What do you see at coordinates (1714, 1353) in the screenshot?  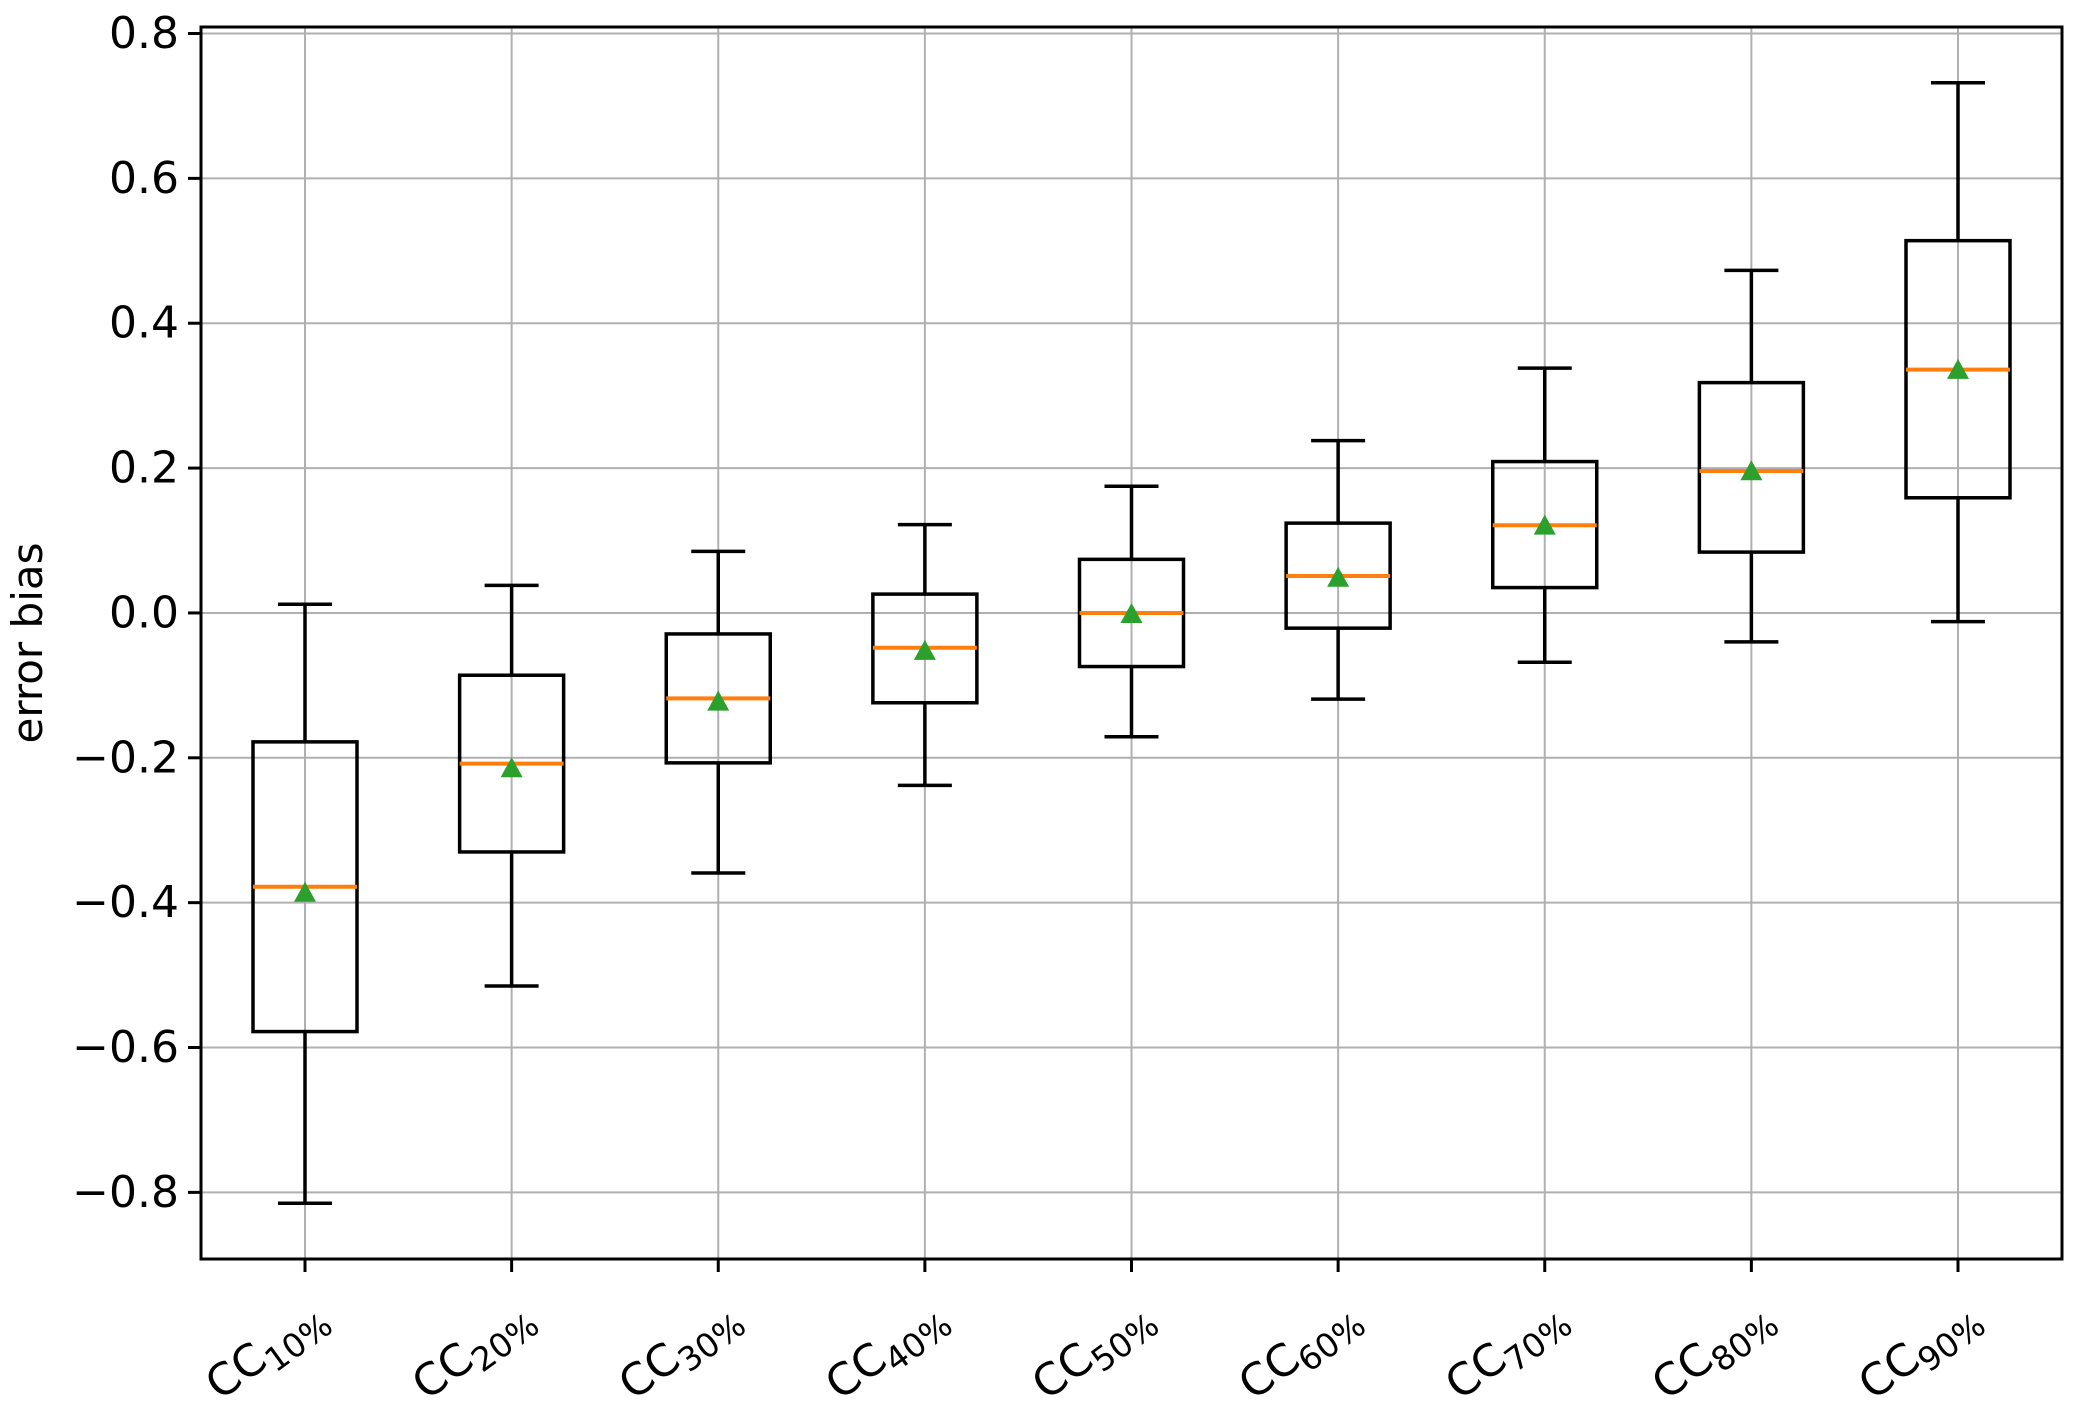 I see `x-tick-label: CC80%` at bounding box center [1714, 1353].